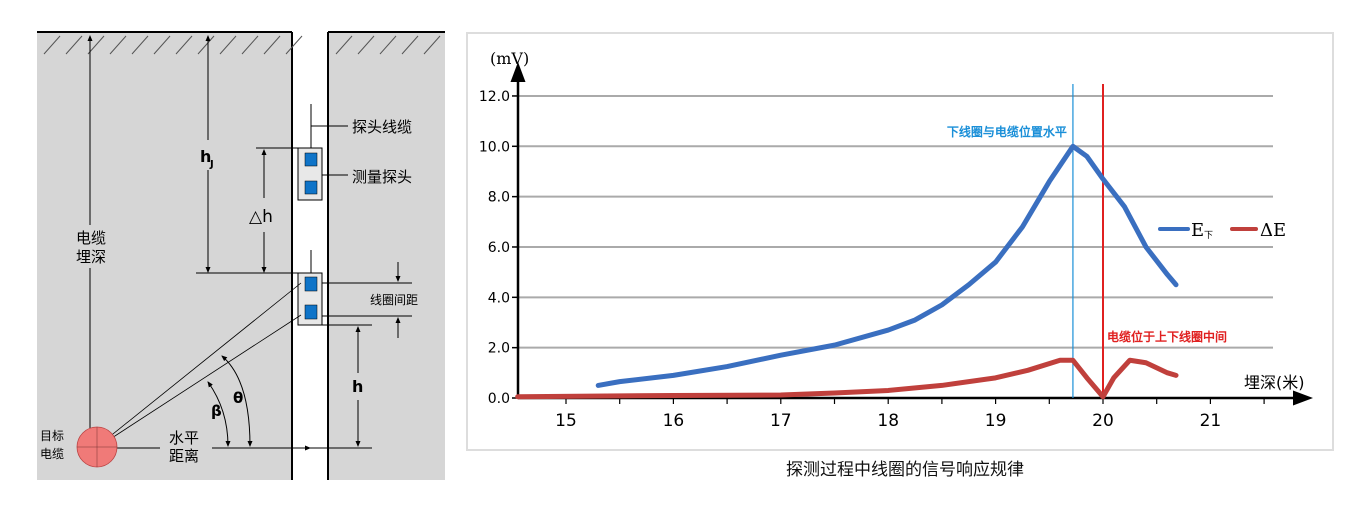 This screenshot has width=1370, height=506. I want to click on x-tick-label: 15, so click(566, 421).